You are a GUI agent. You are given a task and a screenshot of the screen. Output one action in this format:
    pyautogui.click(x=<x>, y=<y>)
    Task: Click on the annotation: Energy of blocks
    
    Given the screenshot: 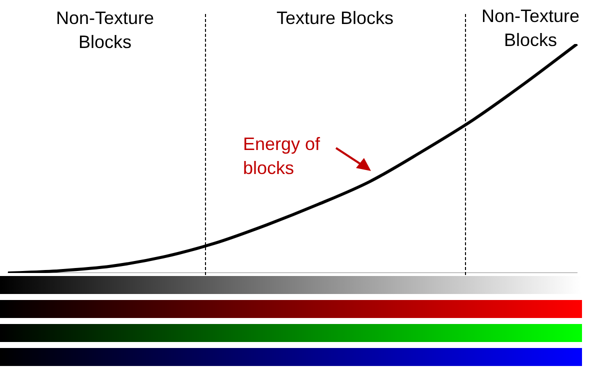 What is the action you would take?
    pyautogui.click(x=282, y=156)
    